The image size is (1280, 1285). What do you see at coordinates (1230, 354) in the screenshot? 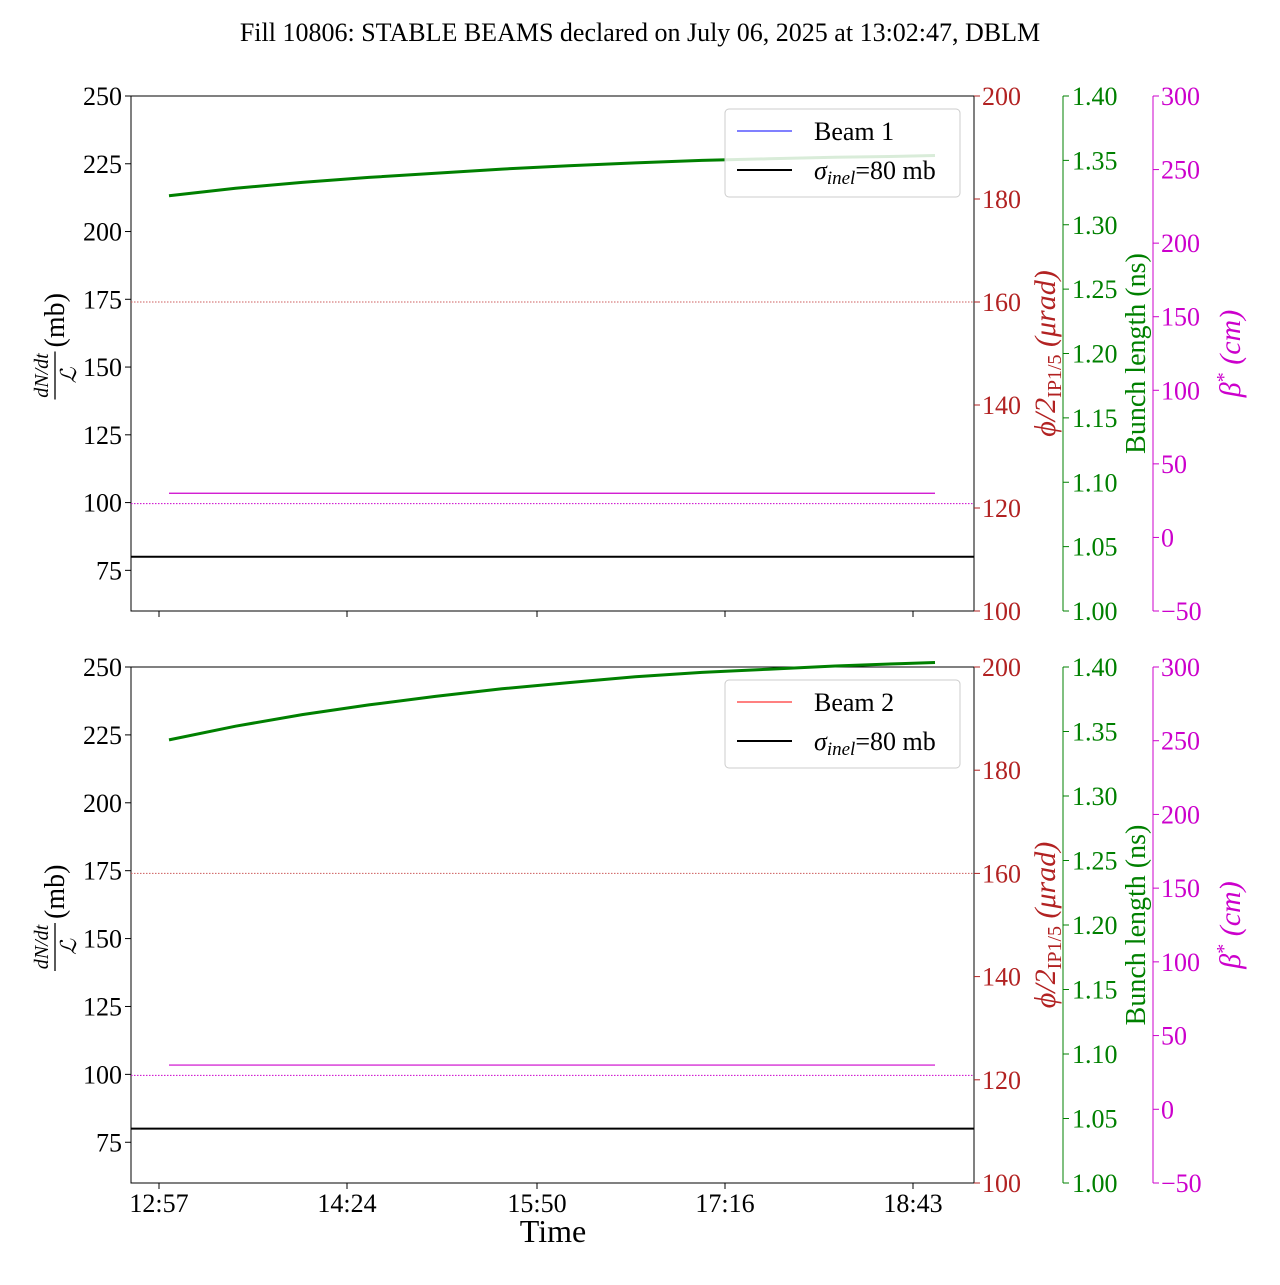
I see `top-beta-axis-label: β* (cm)` at bounding box center [1230, 354].